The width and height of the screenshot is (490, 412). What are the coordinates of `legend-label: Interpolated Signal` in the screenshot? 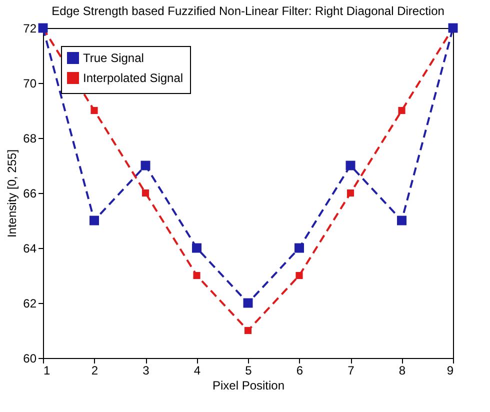 It's located at (133, 78).